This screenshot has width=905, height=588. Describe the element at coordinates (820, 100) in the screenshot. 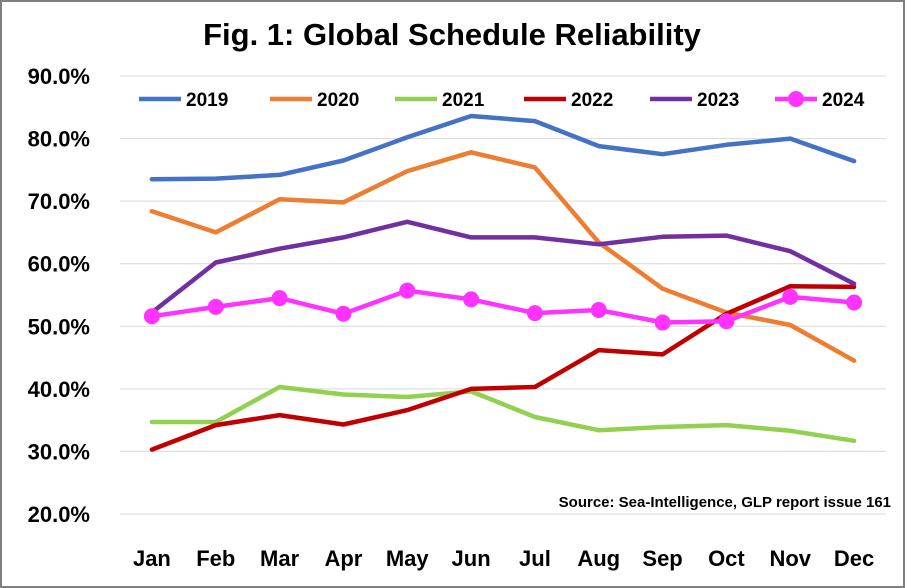

I see `legend-item-2024: 2024` at that location.